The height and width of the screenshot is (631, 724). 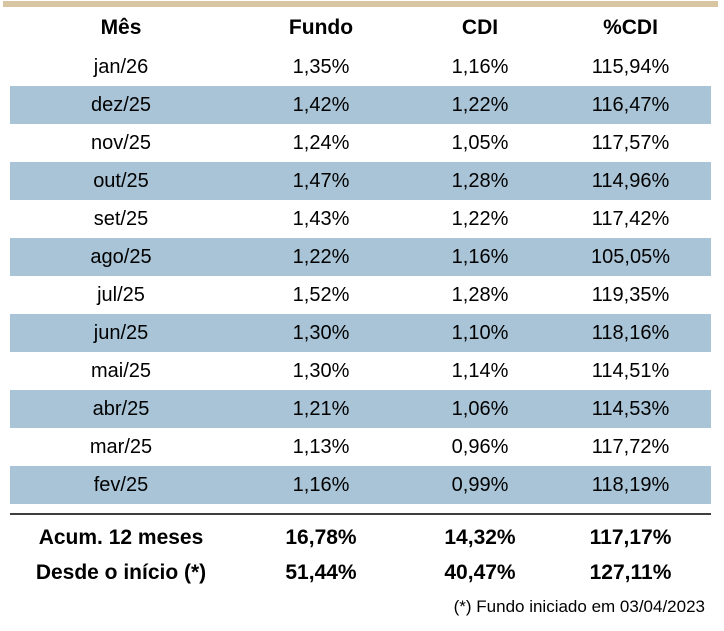 I want to click on pcdi-cell: 116,47%, so click(x=630, y=104).